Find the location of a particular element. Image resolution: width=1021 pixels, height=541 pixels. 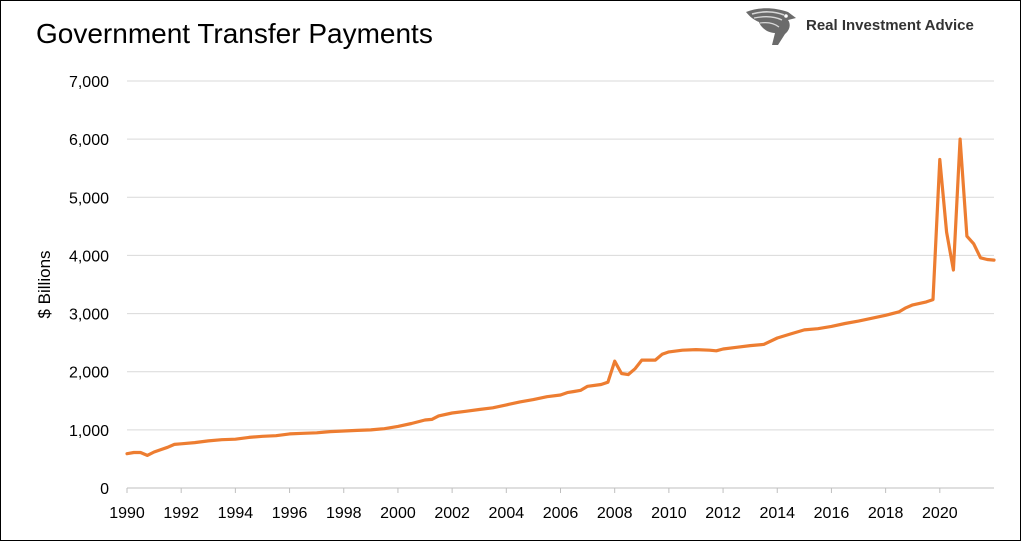

eagle-head-icon is located at coordinates (771, 26).